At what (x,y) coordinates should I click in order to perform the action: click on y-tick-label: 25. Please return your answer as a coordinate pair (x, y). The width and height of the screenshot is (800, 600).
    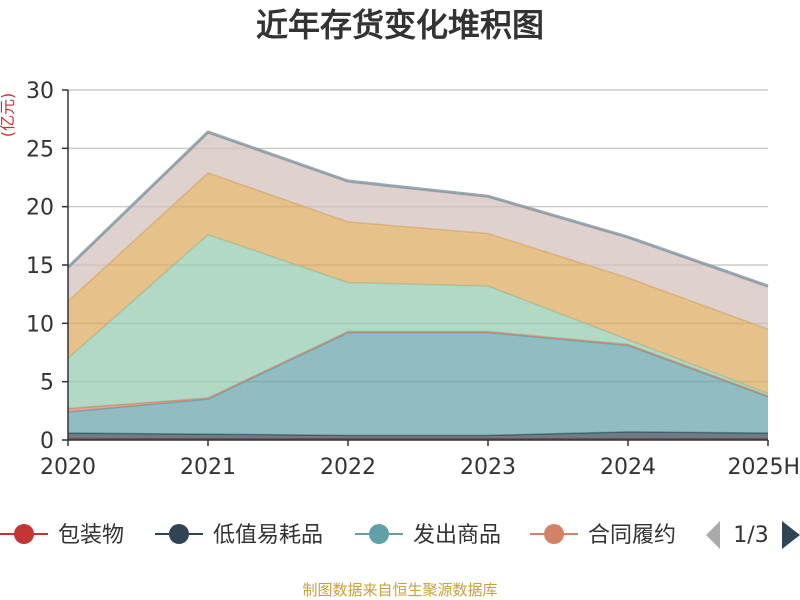
    Looking at the image, I should click on (40, 149).